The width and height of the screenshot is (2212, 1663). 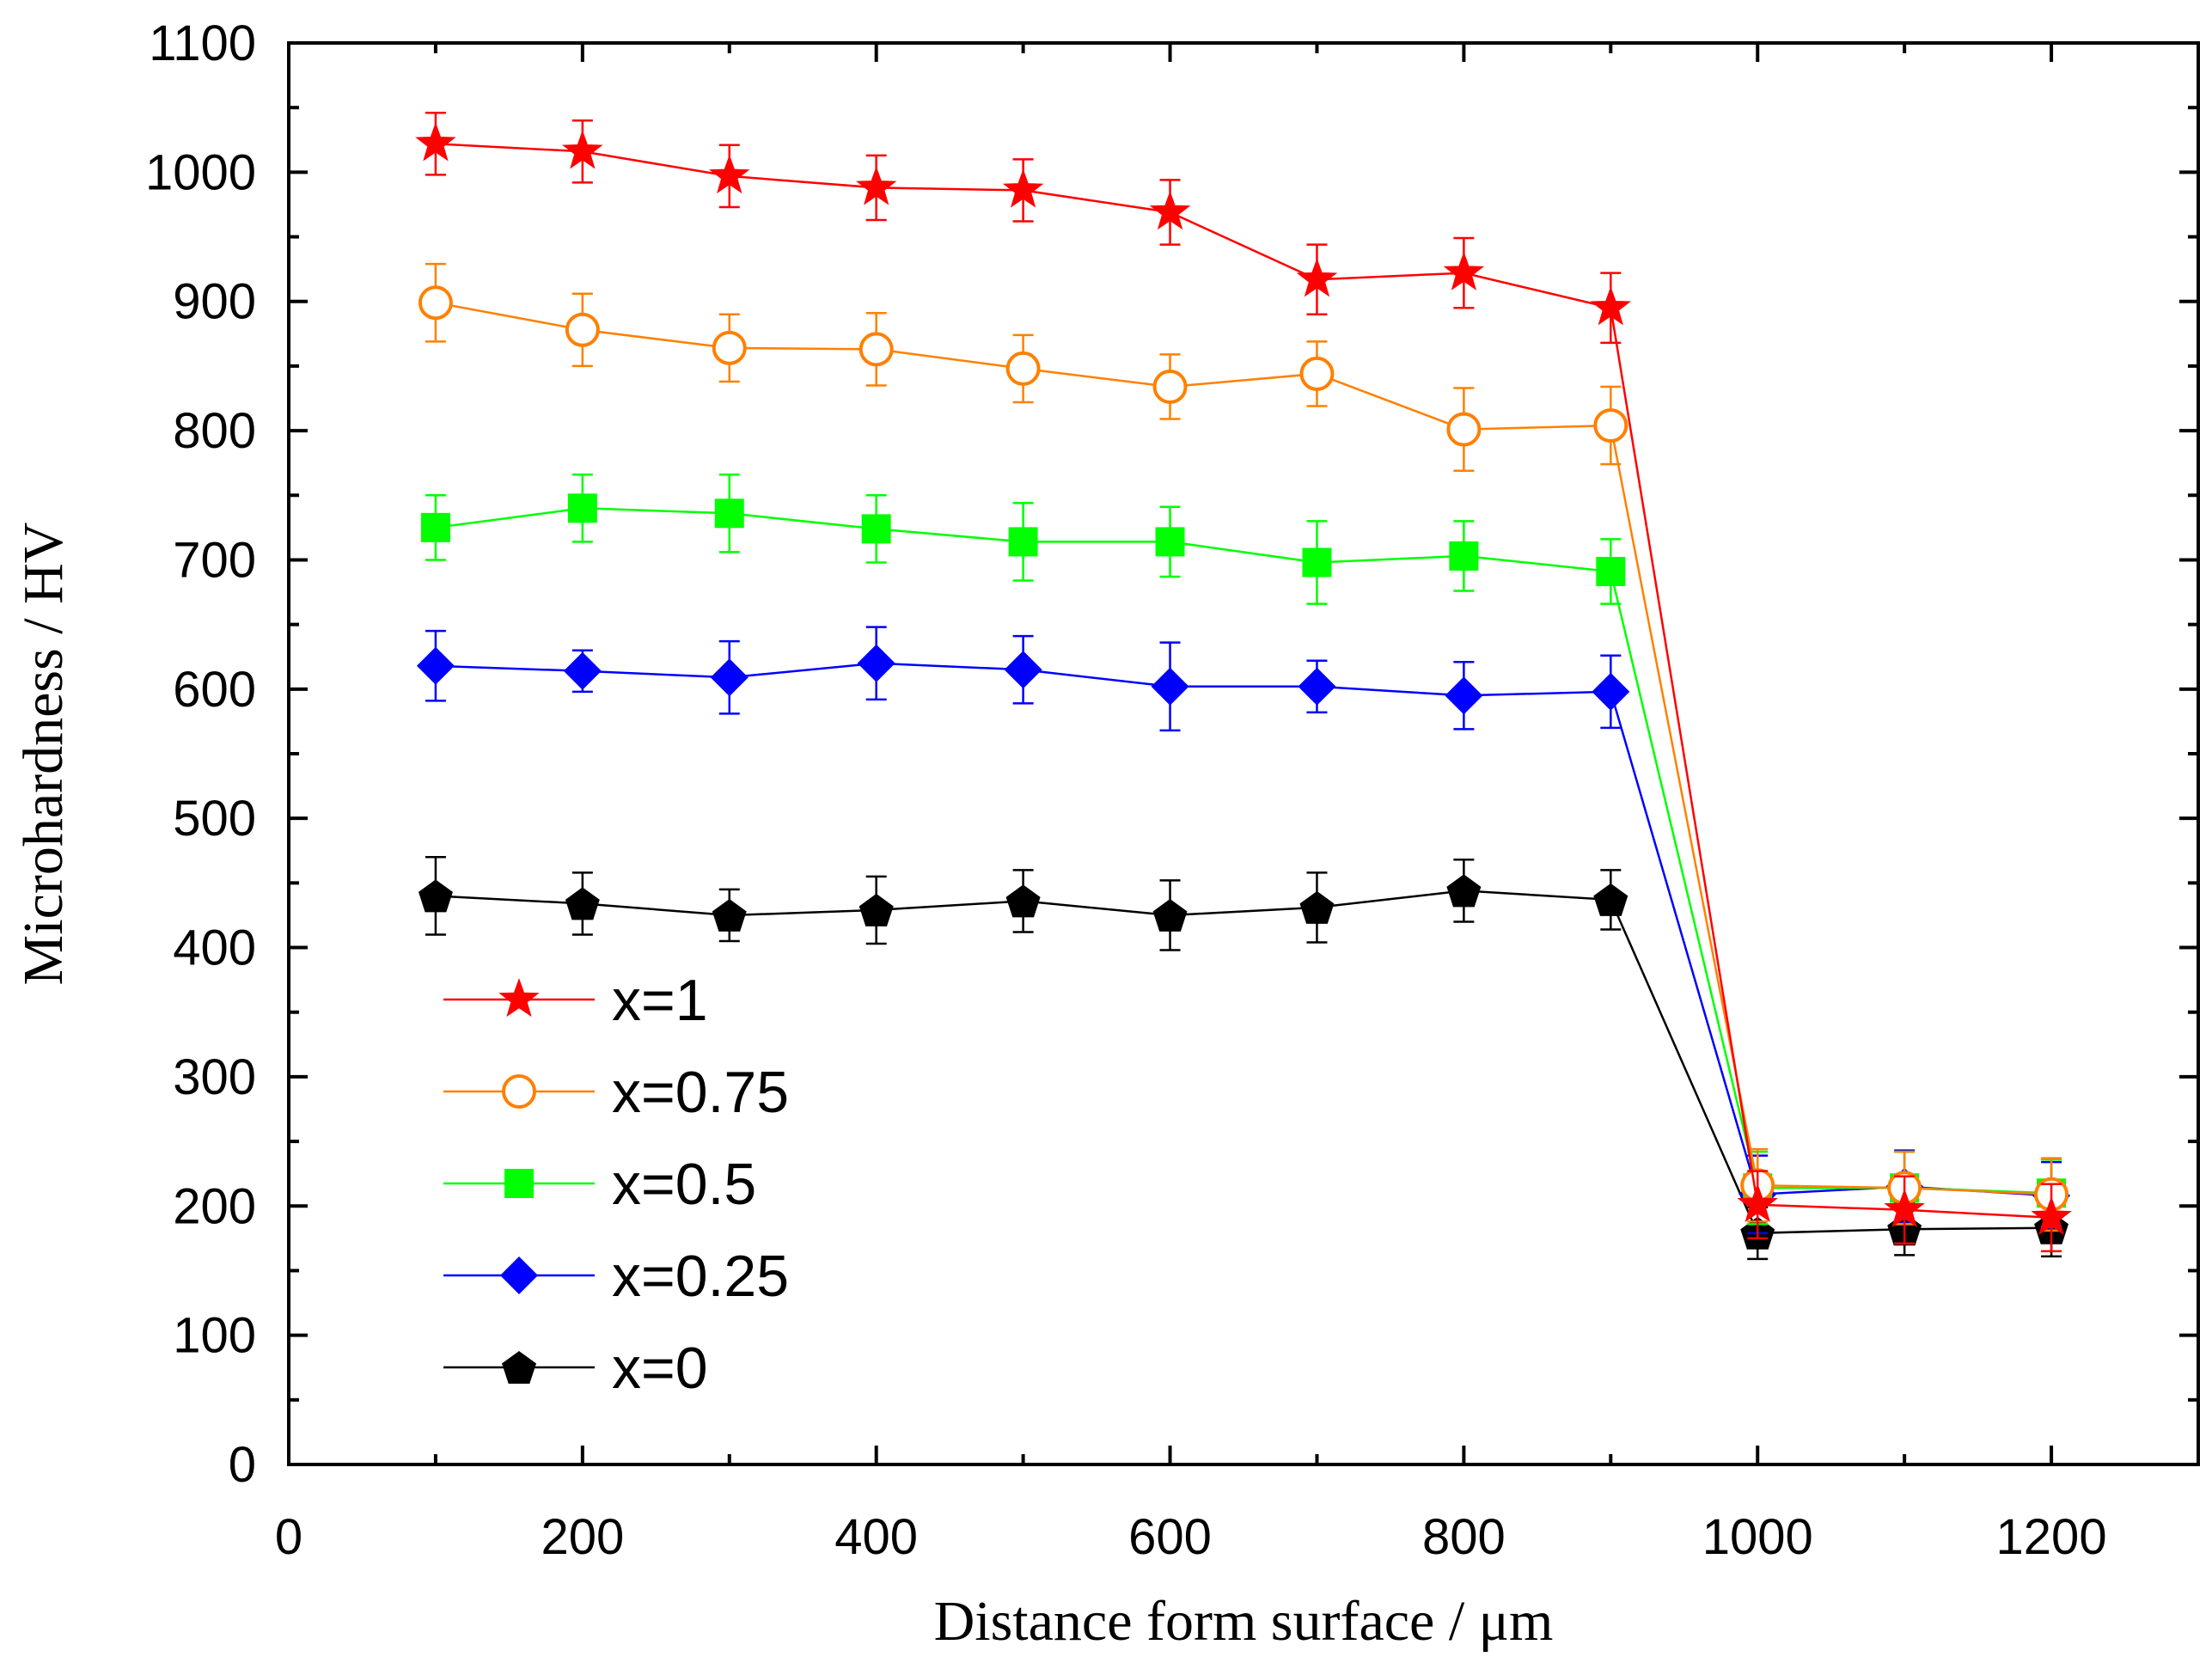 I want to click on y-axis-title: Microhardness / HV, so click(x=44, y=754).